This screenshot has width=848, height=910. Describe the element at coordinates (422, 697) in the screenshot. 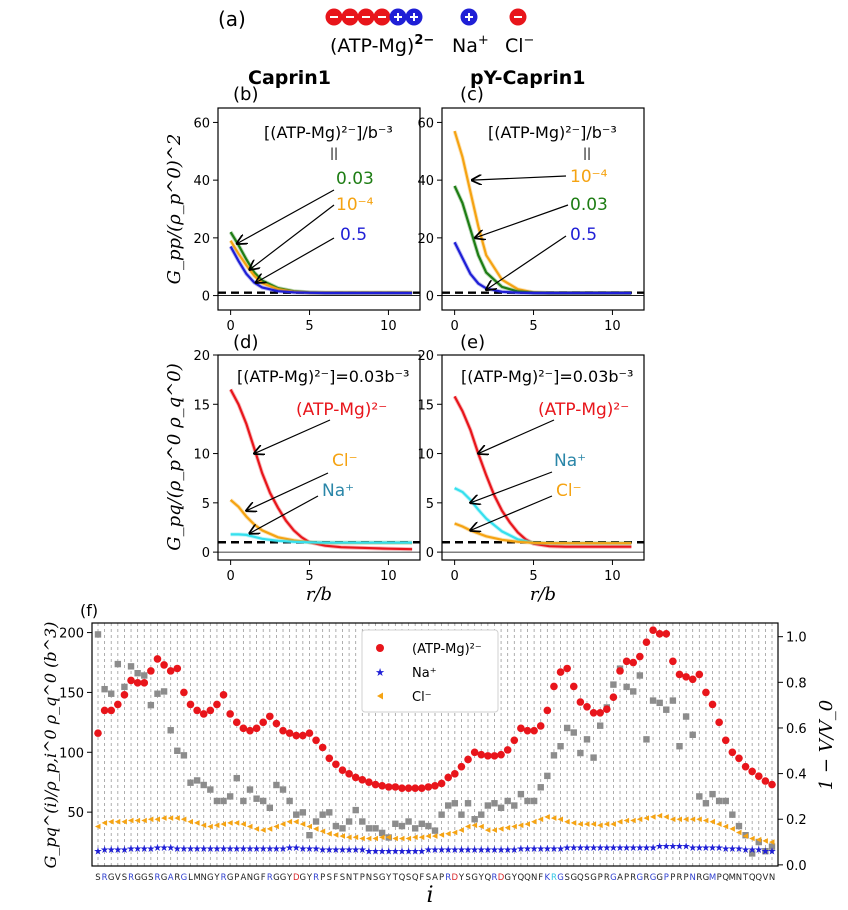

I see `legend-entry-label: Cl⁻` at that location.